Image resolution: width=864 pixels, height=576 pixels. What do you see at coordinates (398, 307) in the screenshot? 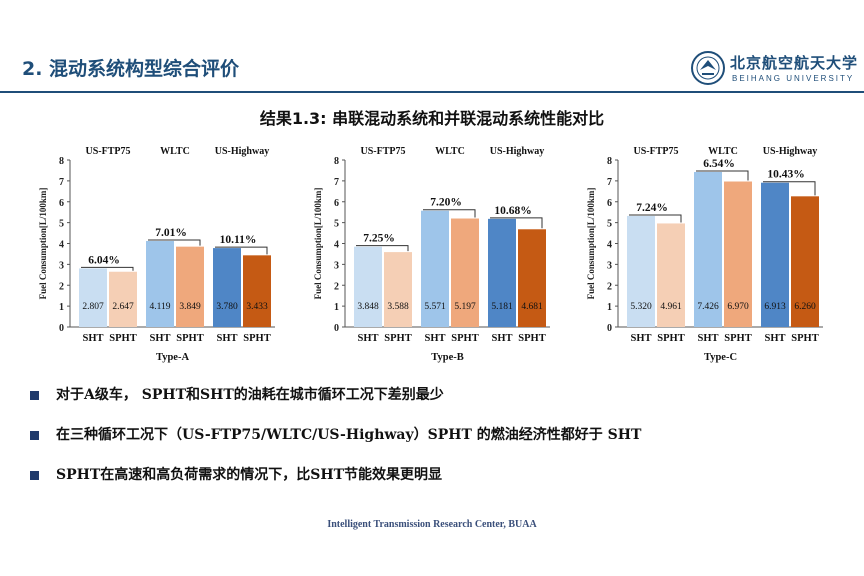
I see `value-label-spht: 3.588` at bounding box center [398, 307].